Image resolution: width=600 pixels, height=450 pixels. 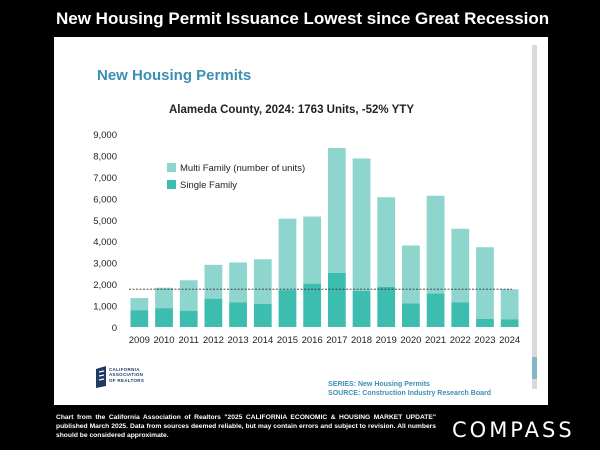 I want to click on y-tick-label: 6,000, so click(x=105, y=199).